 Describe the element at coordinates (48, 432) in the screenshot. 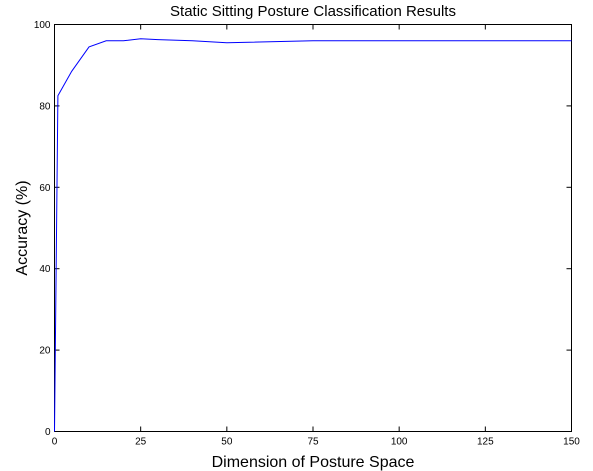

I see `y-tick-label: 0` at that location.